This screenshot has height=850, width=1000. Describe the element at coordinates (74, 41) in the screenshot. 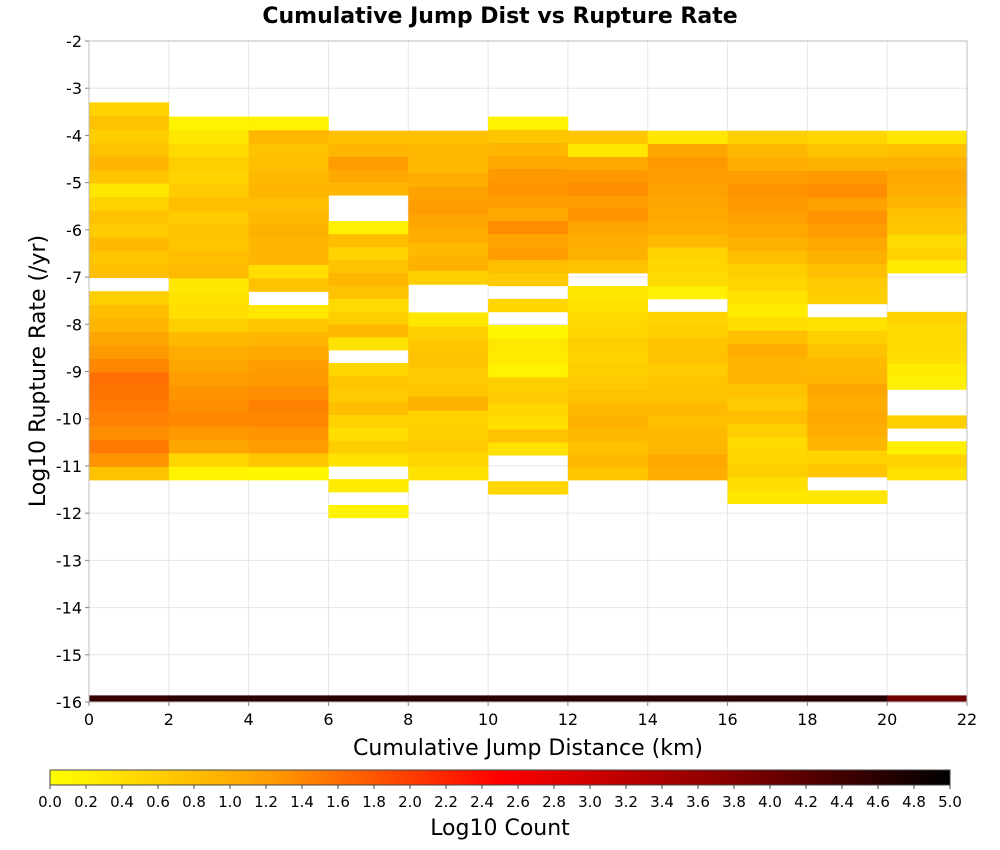

I see `y-tick-label: -2` at that location.